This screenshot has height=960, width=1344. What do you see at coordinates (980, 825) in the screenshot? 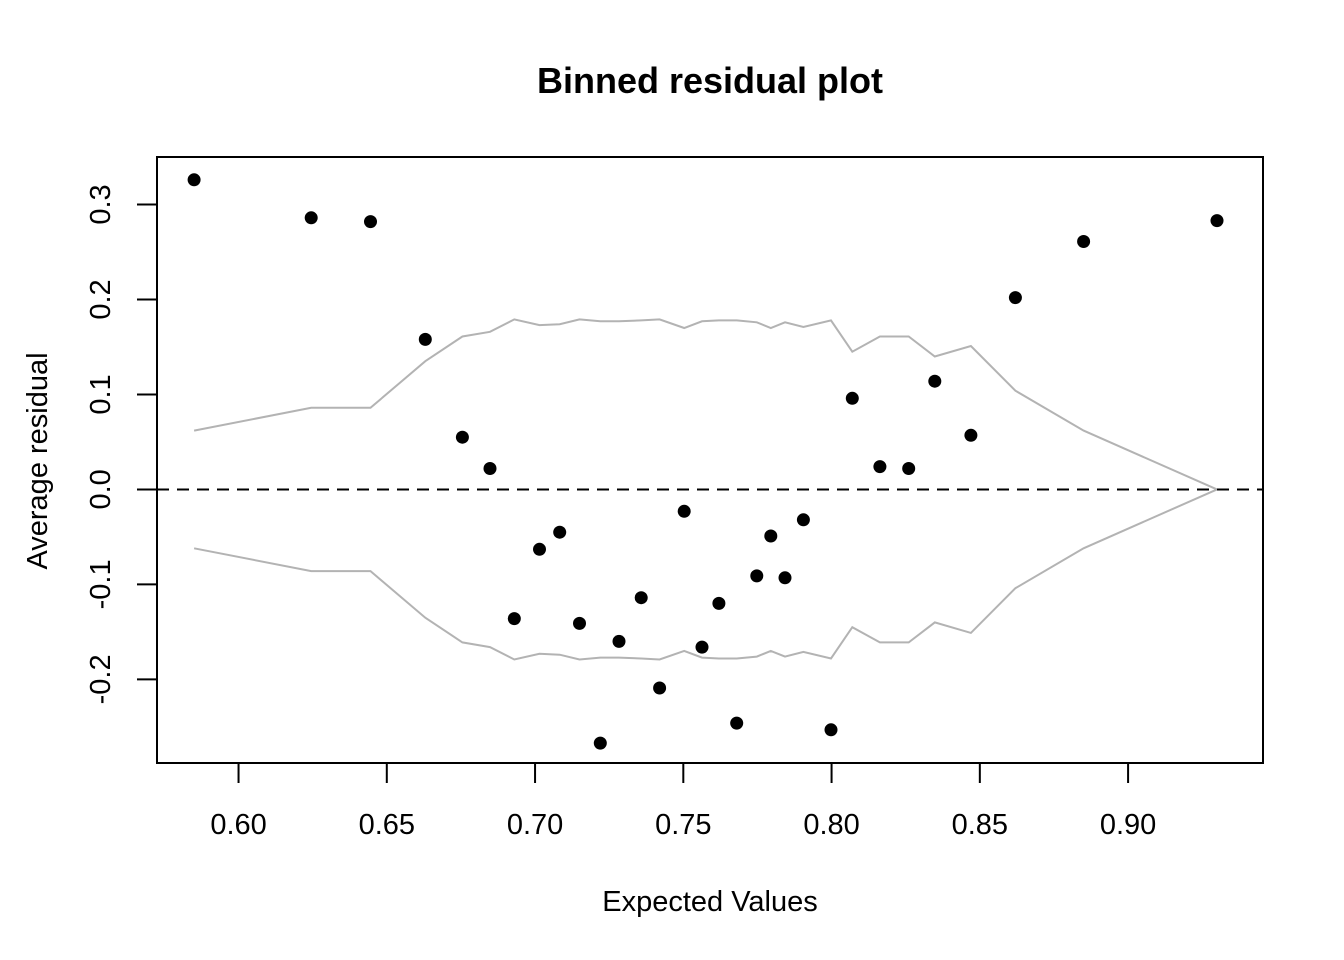
I see `x-tick-label: 0.85` at bounding box center [980, 825].